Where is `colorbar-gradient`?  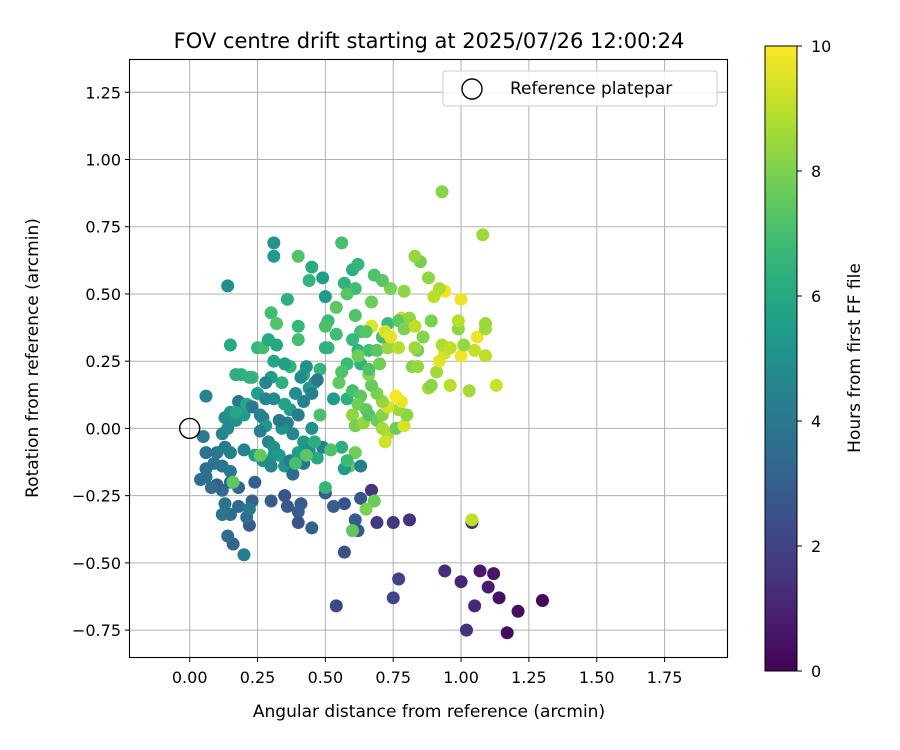 colorbar-gradient is located at coordinates (781, 358).